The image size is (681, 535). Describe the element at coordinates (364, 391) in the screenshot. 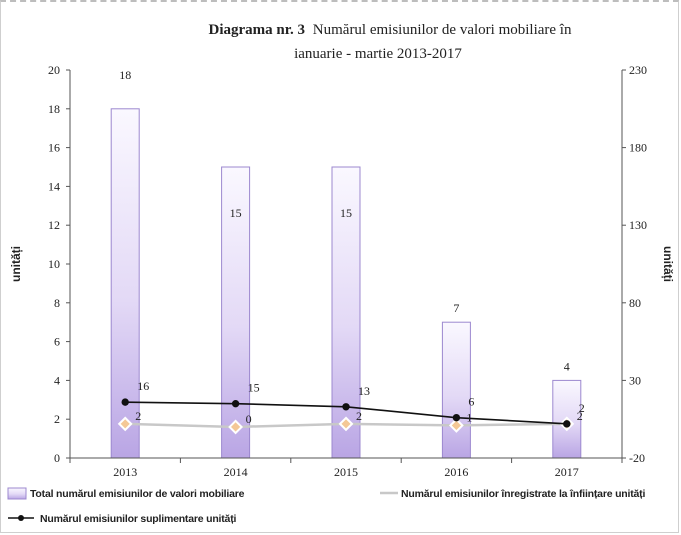

I see `line-data-label: 13` at that location.